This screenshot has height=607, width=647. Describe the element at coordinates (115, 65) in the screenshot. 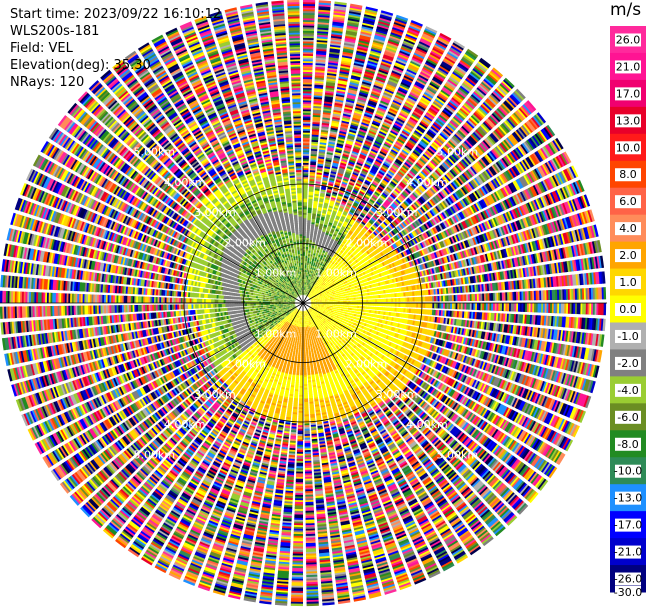

I see `elevation-text: Elevation(deg): 35.30` at that location.